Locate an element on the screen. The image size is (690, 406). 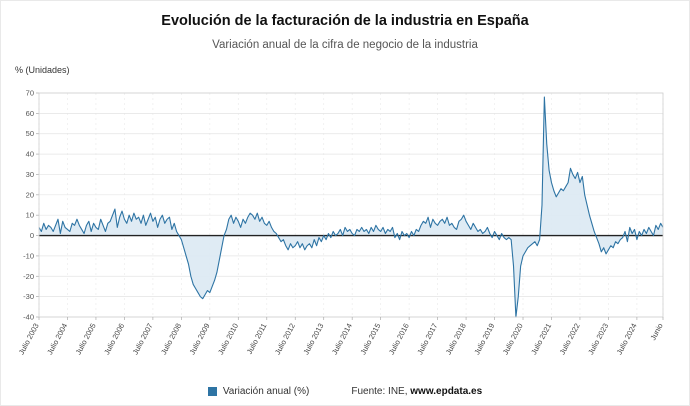
y-tick-label: 30 is located at coordinates (30, 174).